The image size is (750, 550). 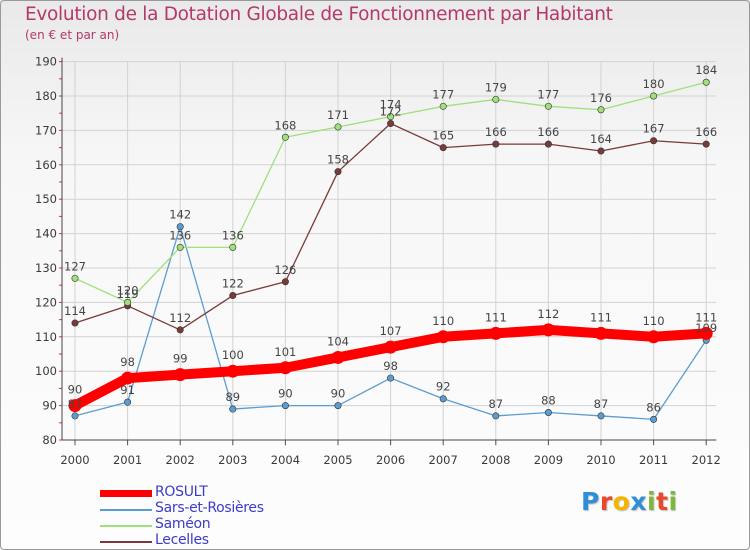 I want to click on x-tick-label: 2006, so click(x=390, y=460).